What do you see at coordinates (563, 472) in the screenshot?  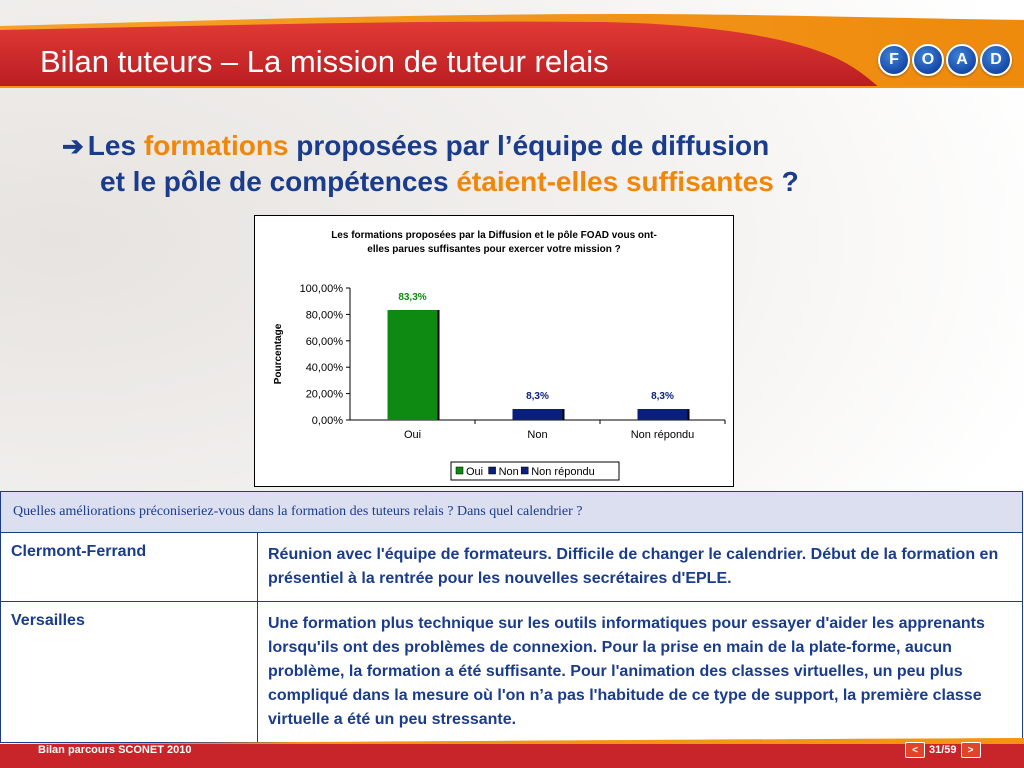 I see `legend-label: Non répondu` at bounding box center [563, 472].